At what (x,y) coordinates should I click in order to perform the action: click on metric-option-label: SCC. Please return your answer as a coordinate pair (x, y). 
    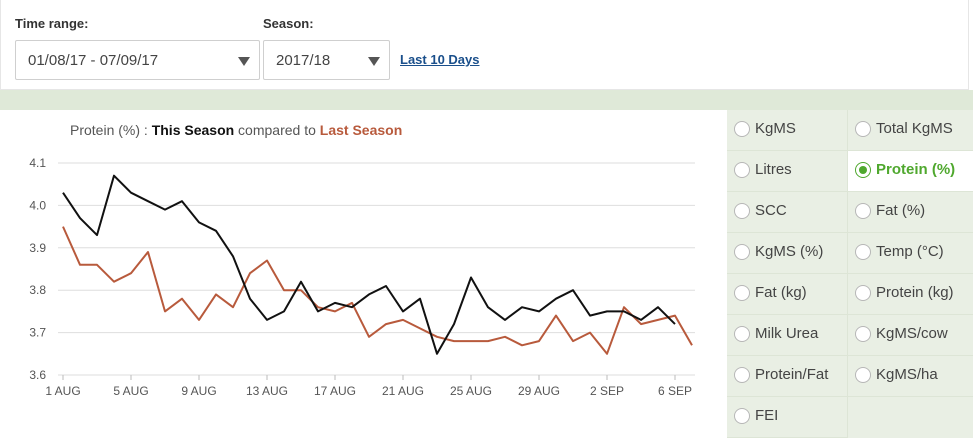
    Looking at the image, I should click on (771, 210).